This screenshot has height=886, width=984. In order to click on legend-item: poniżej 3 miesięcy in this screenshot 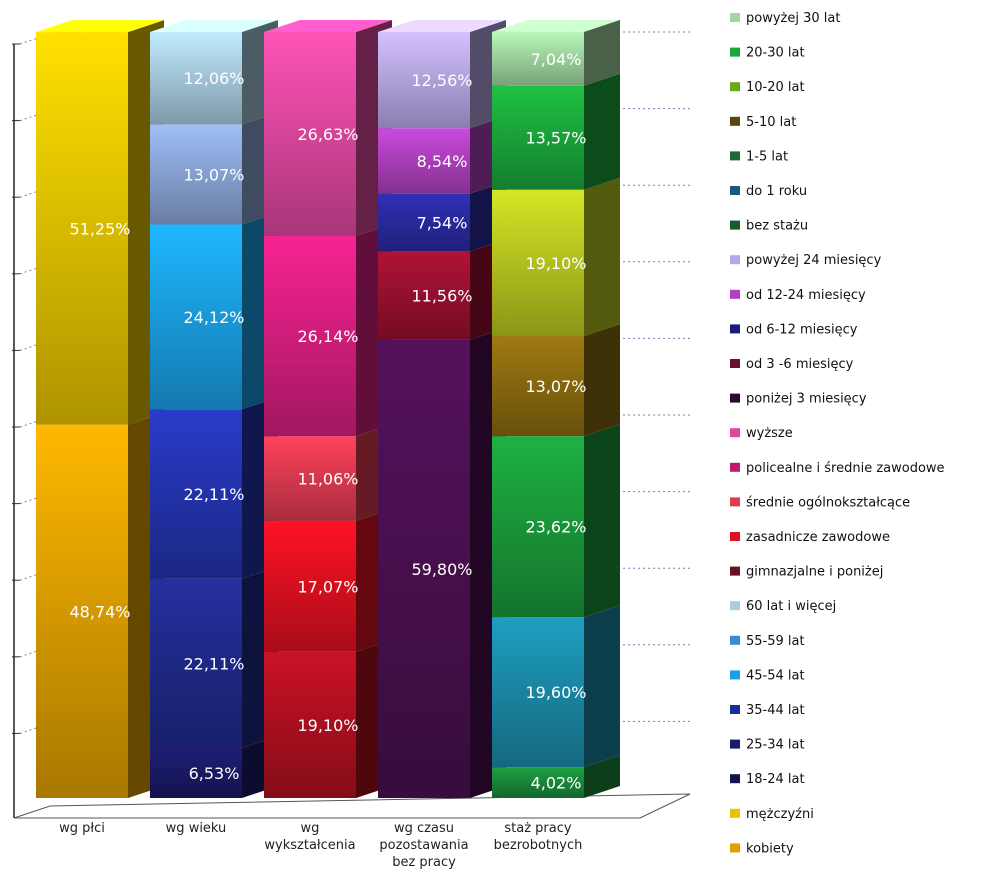, I will do `click(798, 399)`.